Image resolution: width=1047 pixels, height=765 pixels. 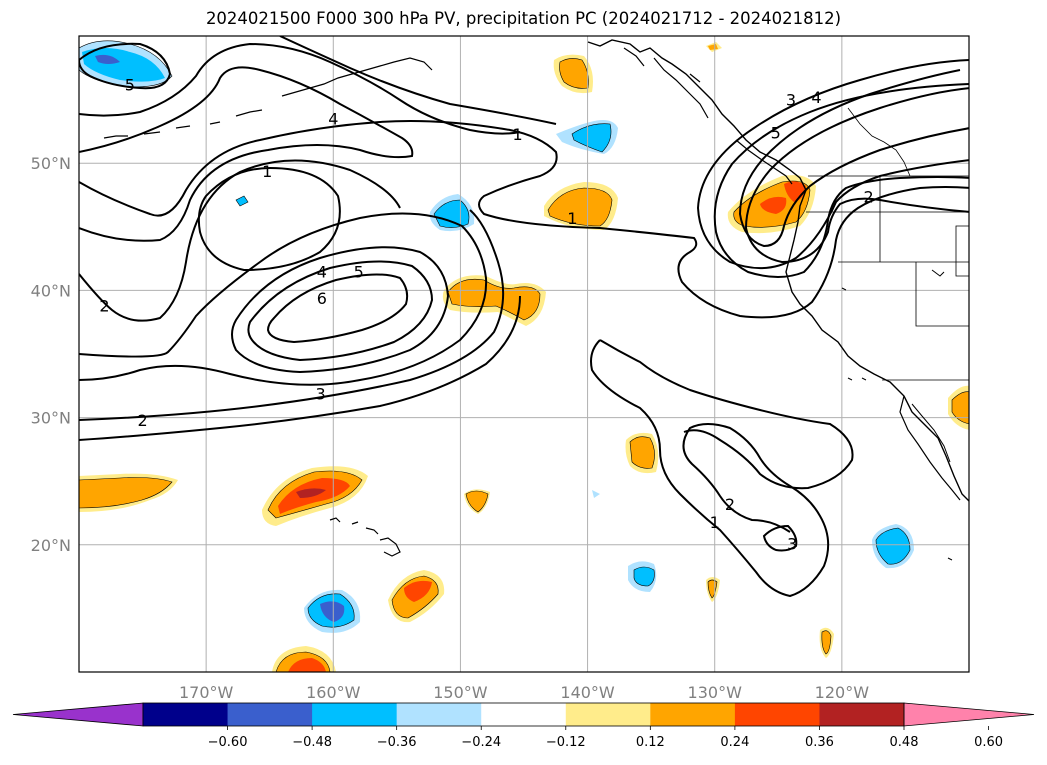 I want to click on baja-peninsula, so click(x=930, y=448).